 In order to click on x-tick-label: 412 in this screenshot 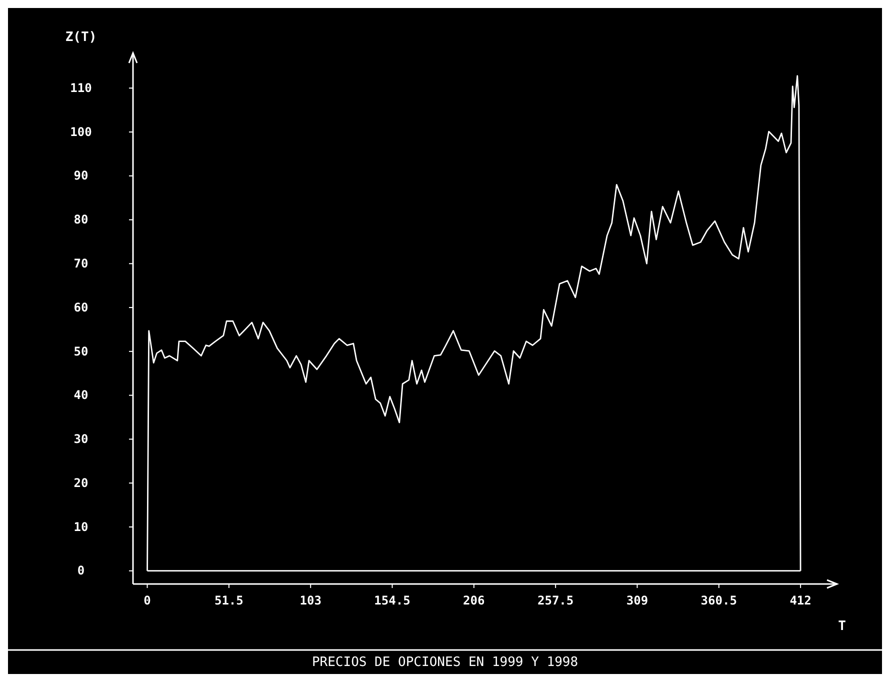, I will do `click(801, 601)`.